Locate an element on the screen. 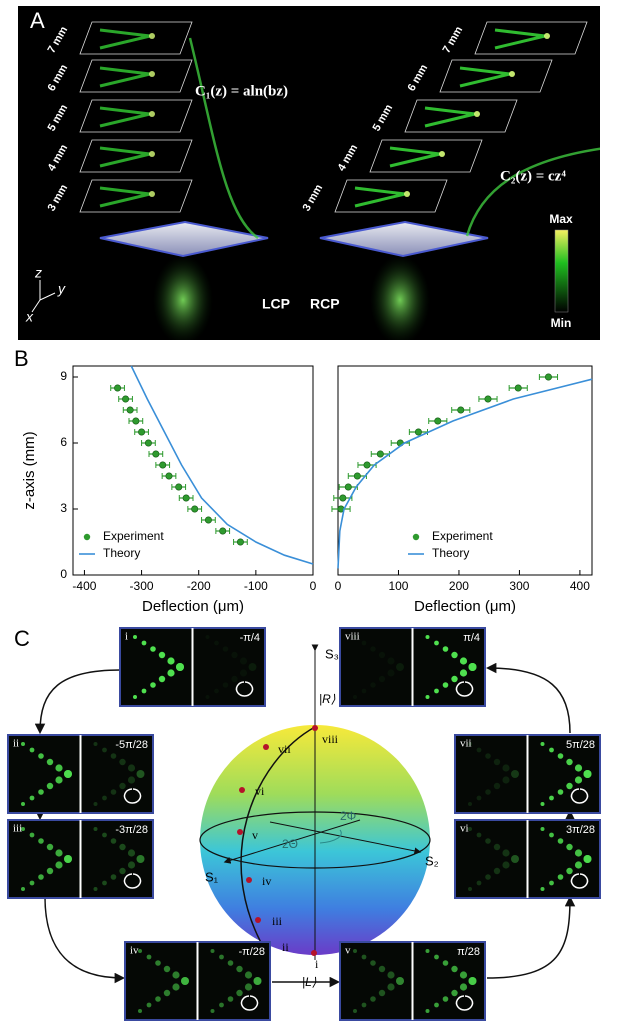 The height and width of the screenshot is (1029, 619). image-plane is located at coordinates (136, 116).